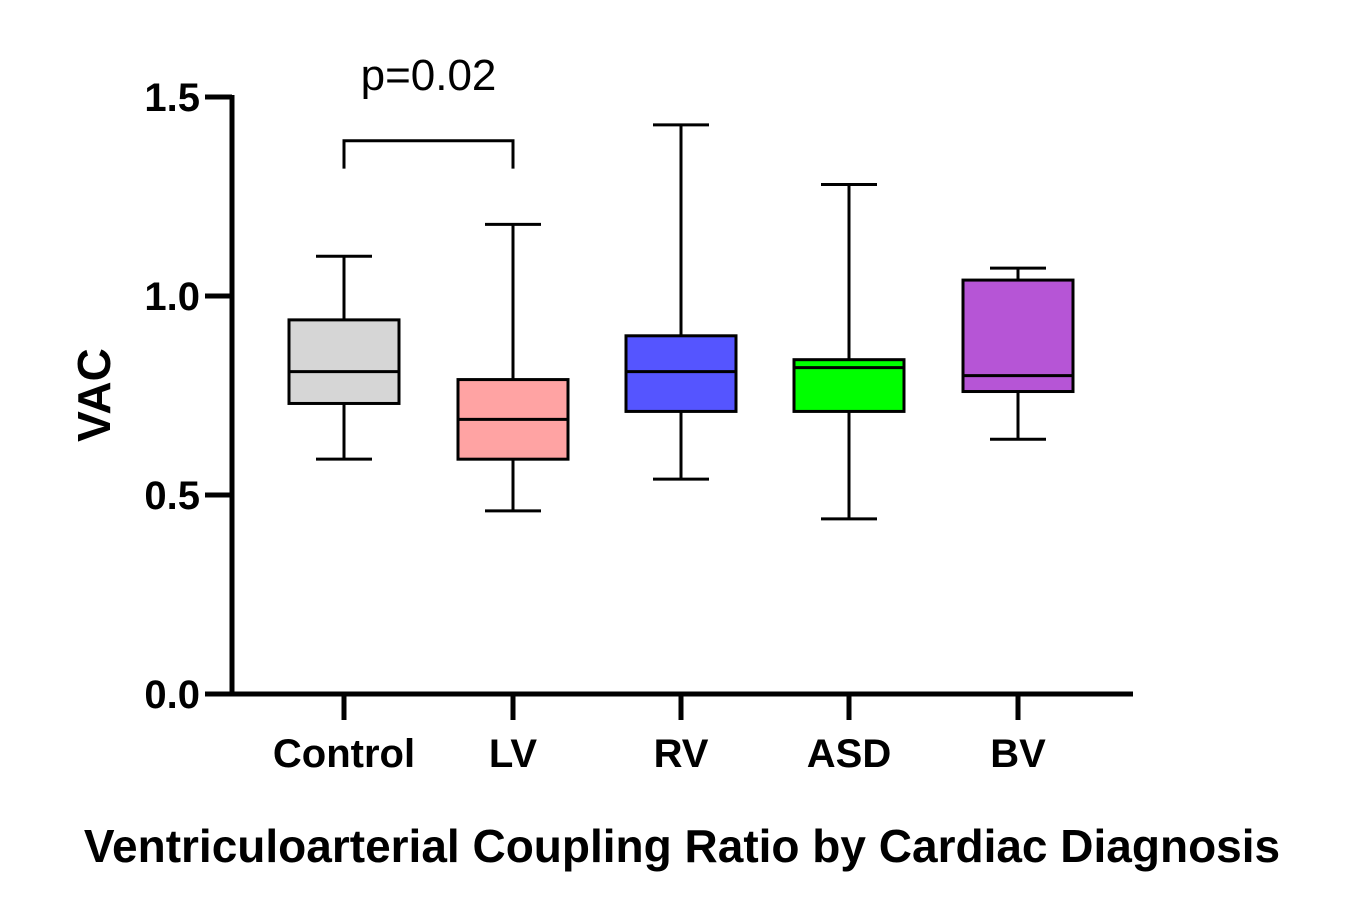  What do you see at coordinates (1018, 754) in the screenshot?
I see `x-tick-label-bv: BV` at bounding box center [1018, 754].